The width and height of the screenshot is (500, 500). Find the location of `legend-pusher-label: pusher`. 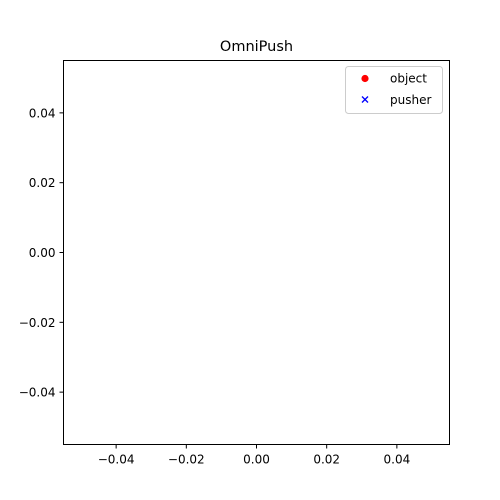

legend-pusher-label: pusher is located at coordinates (410, 100).